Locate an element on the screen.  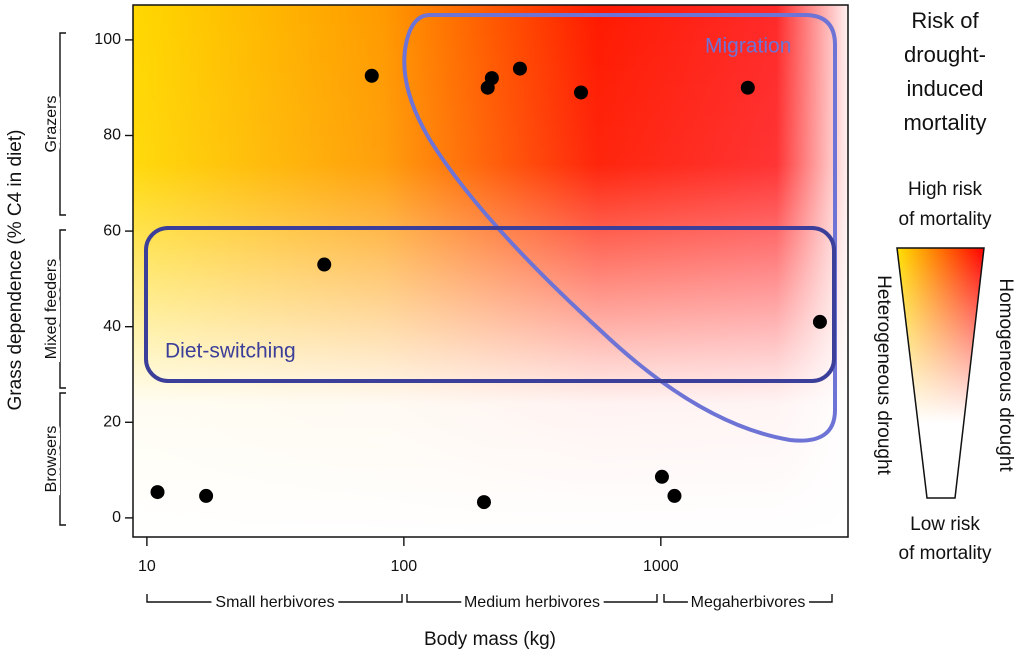
x-axis-title: Body mass (kg) is located at coordinates (490, 639).